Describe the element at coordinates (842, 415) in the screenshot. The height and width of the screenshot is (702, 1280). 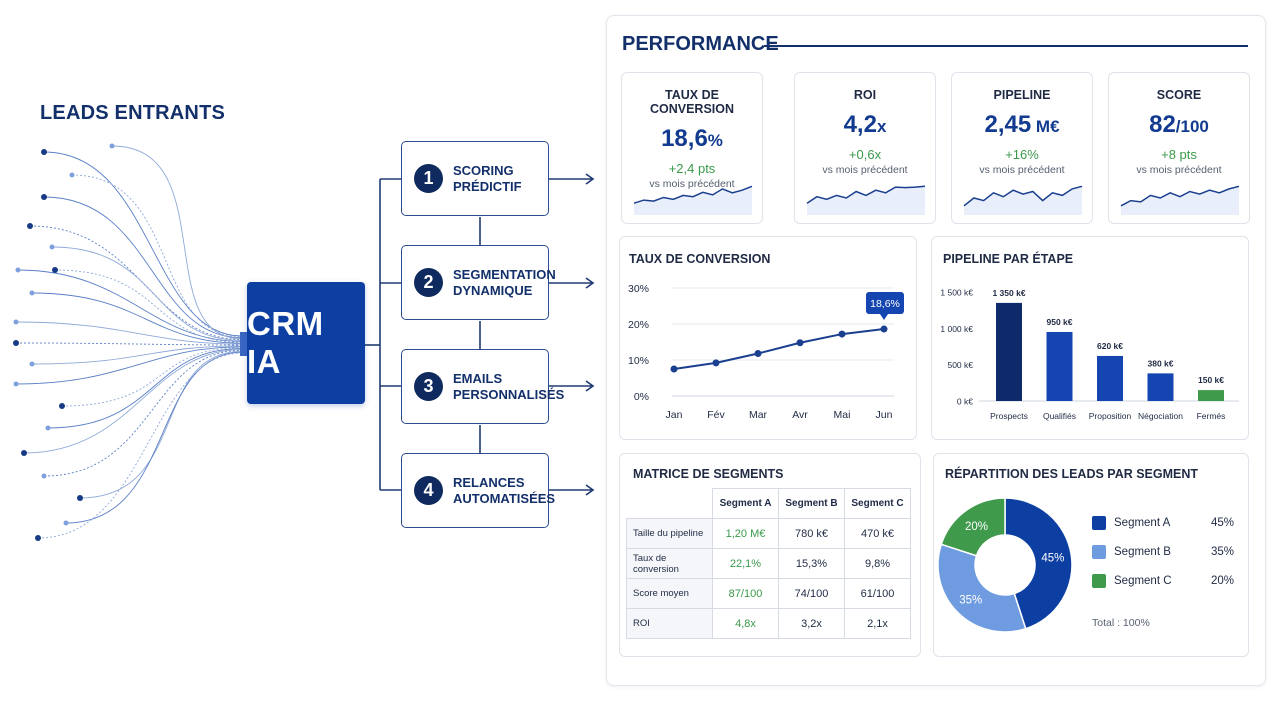
I see `x-tick-label: Mai` at that location.